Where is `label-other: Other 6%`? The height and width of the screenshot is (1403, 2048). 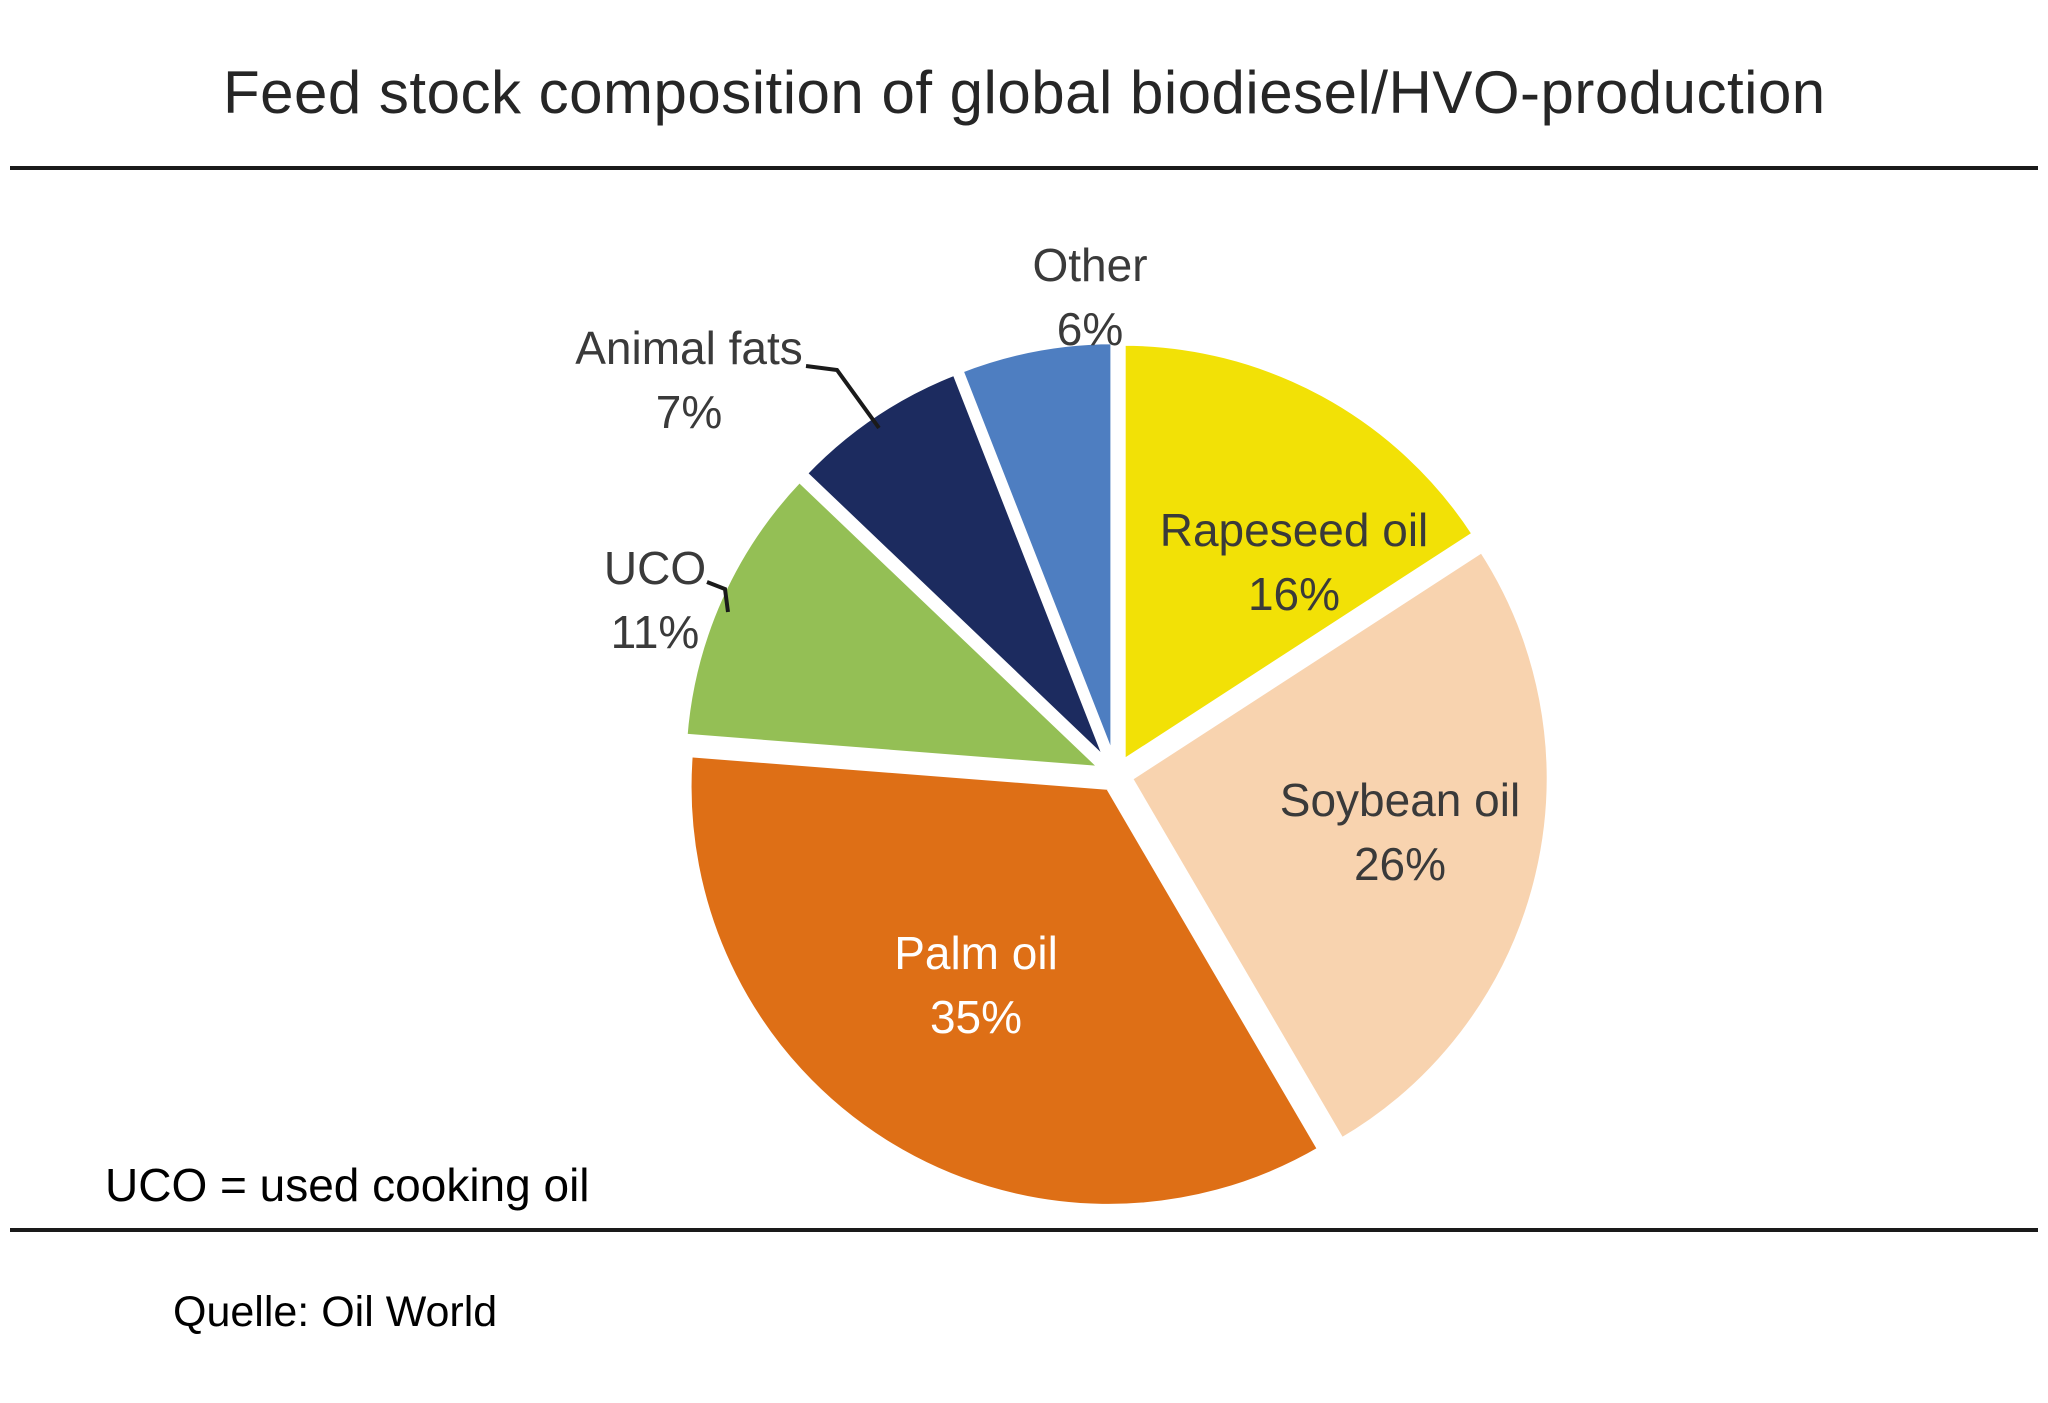
label-other: Other 6% is located at coordinates (1089, 297).